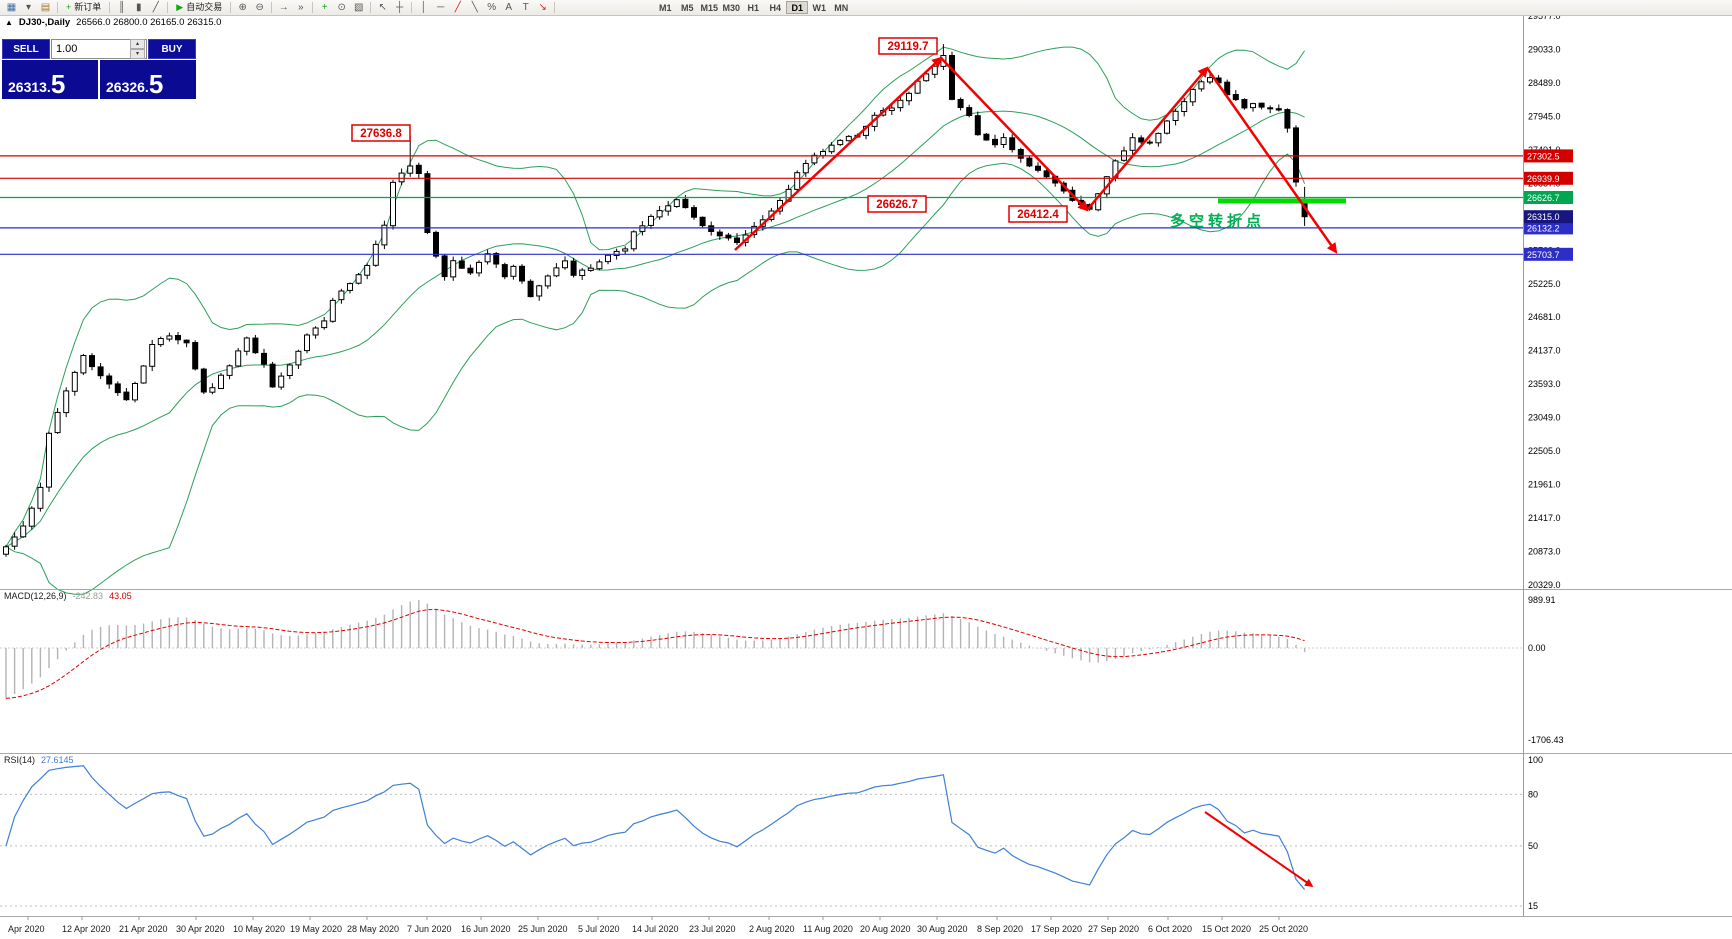  I want to click on svg-text: 80, so click(1533, 794).